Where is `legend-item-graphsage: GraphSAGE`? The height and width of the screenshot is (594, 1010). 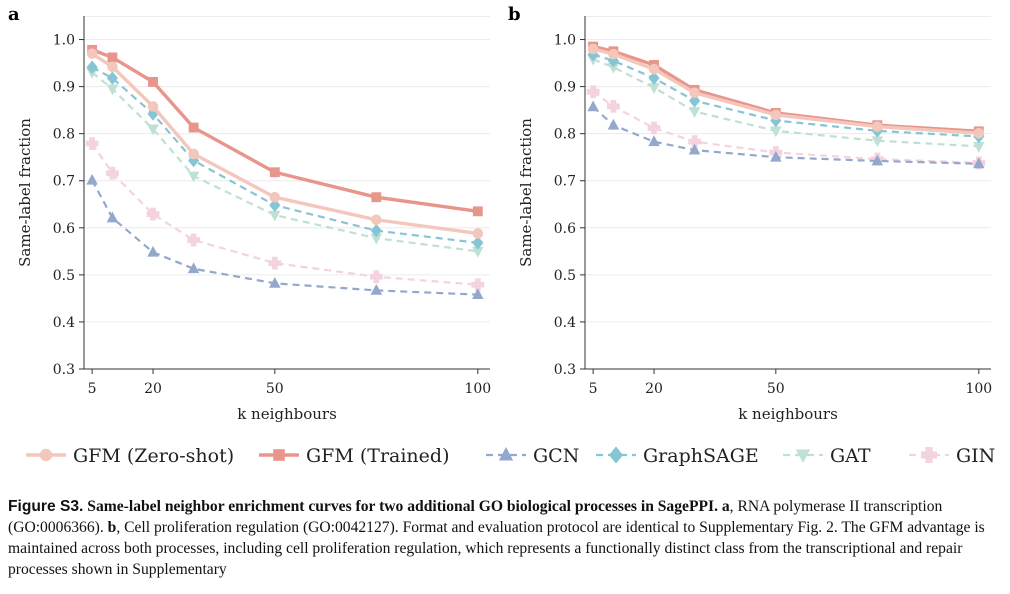
legend-item-graphsage: GraphSAGE is located at coordinates (677, 456).